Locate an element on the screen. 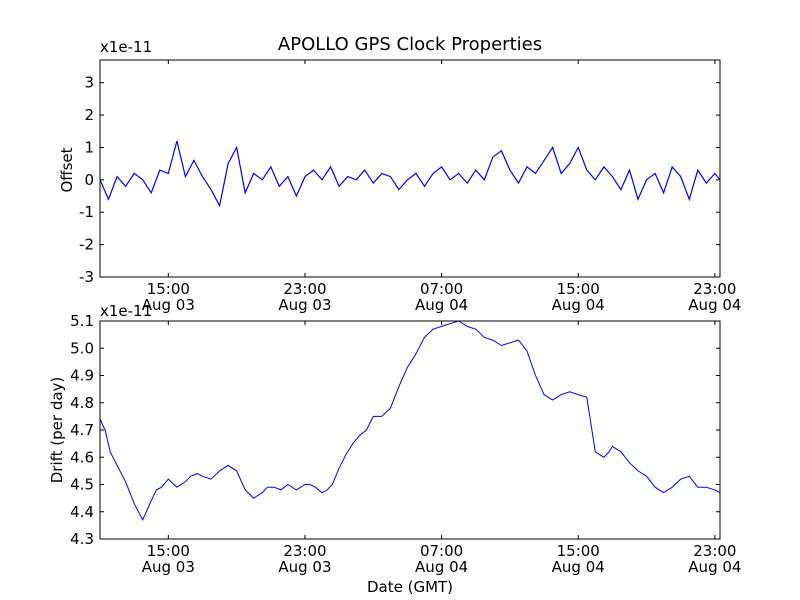  drift-y-tick-label: 4.3 is located at coordinates (82, 539).